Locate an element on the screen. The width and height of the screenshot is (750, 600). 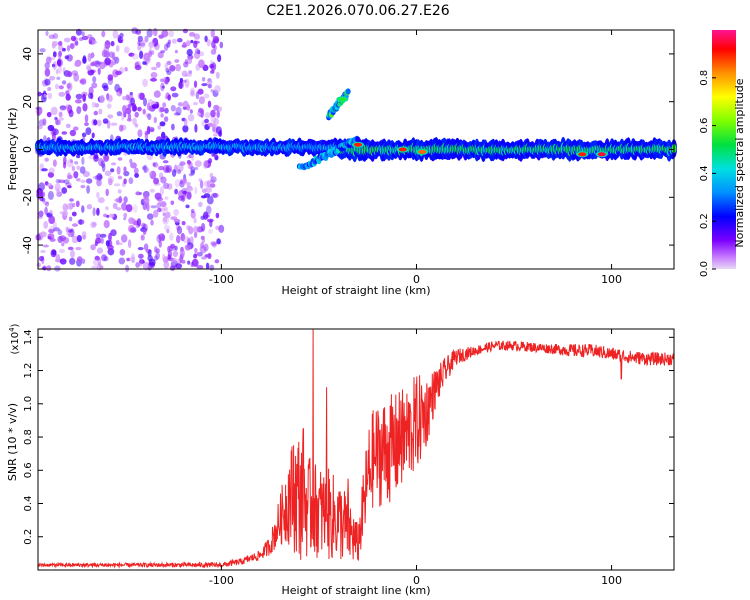
spectrogram-peak is located at coordinates (342, 99).